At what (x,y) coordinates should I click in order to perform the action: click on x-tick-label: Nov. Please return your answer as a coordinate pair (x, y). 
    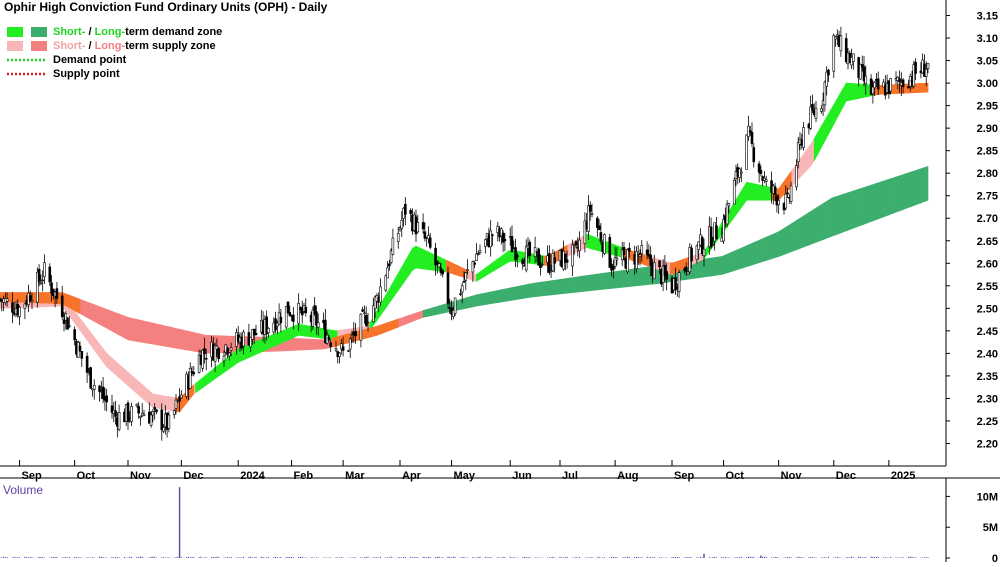
    Looking at the image, I should click on (792, 476).